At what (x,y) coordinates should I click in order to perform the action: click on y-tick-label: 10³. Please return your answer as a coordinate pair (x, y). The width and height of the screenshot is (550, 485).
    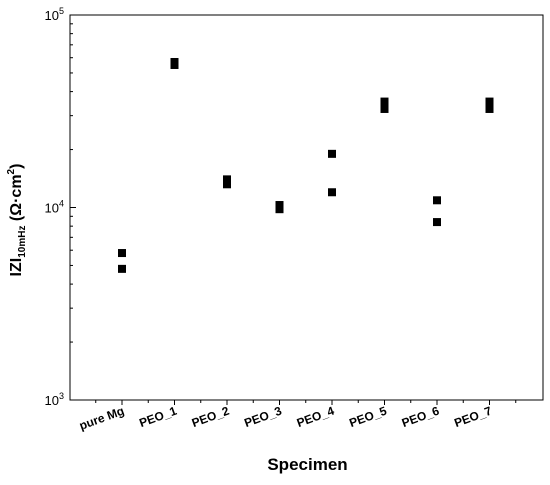
    Looking at the image, I should click on (54, 399).